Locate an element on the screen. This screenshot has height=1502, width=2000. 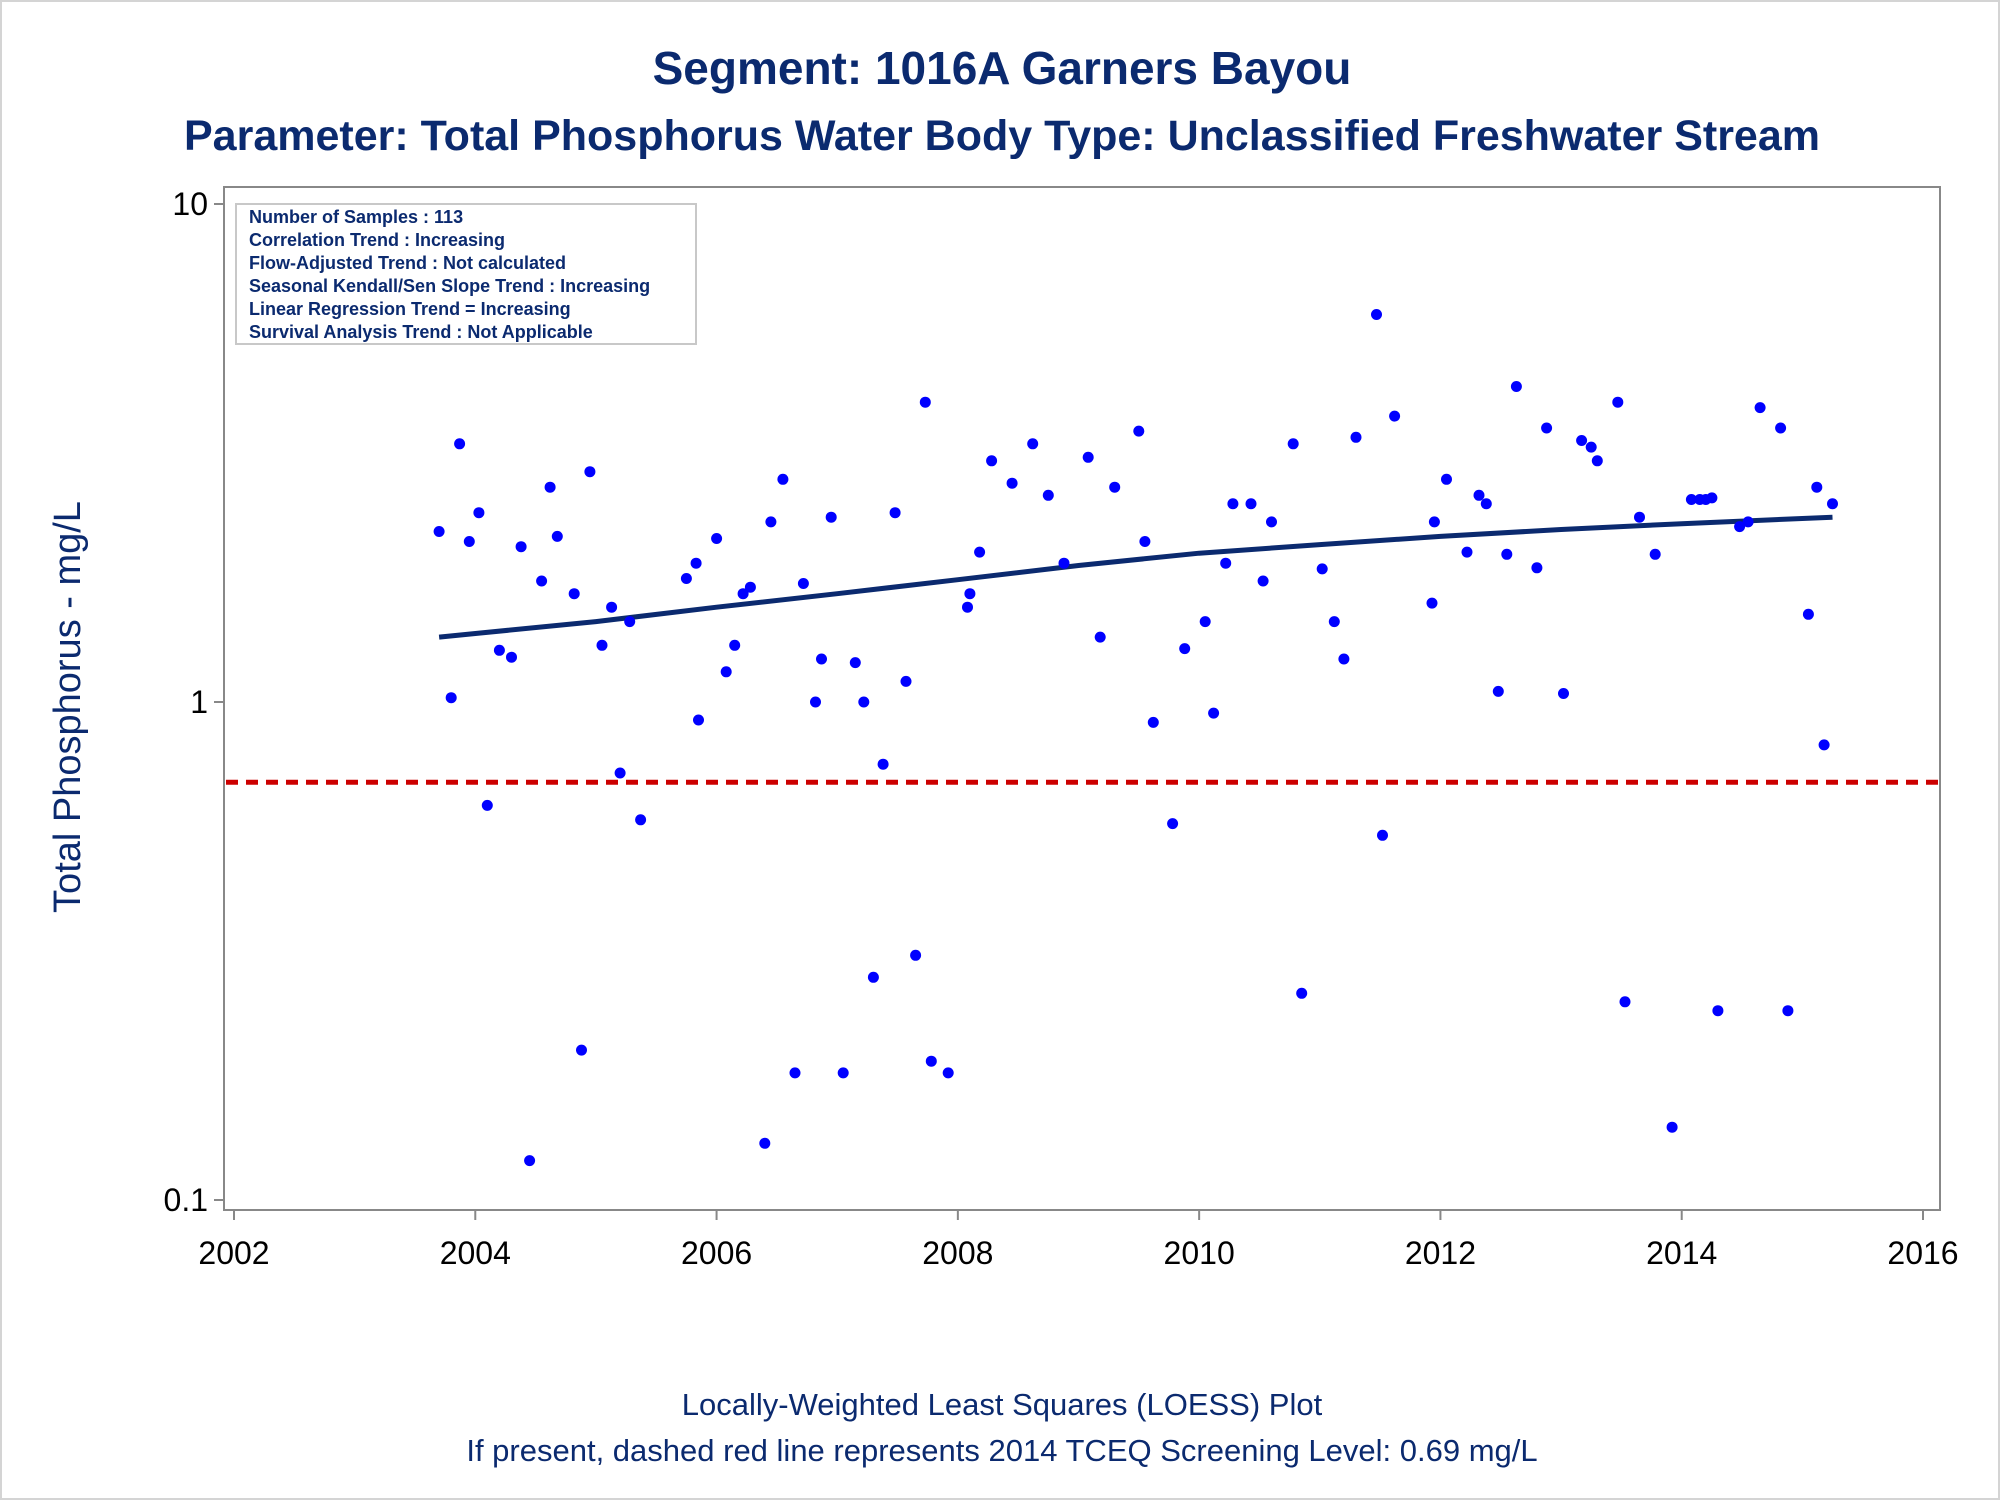
x-tick-label: 2008 is located at coordinates (957, 1253).